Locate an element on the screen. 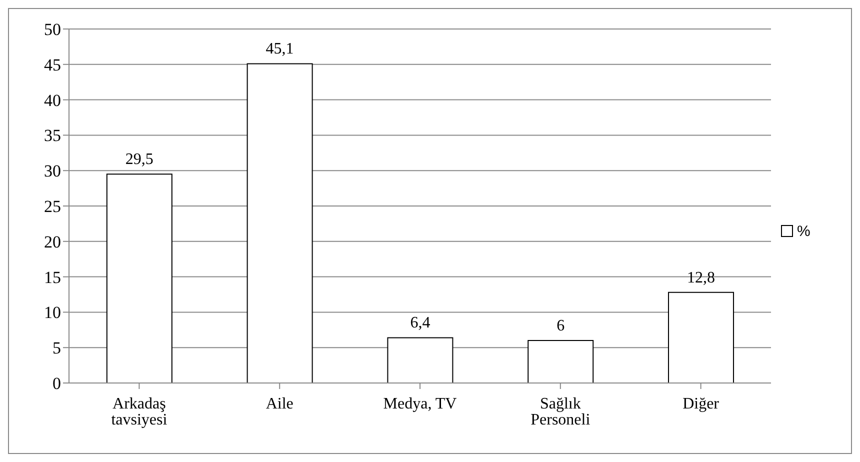 This screenshot has width=860, height=462. y-tick-label: 40 is located at coordinates (52, 100).